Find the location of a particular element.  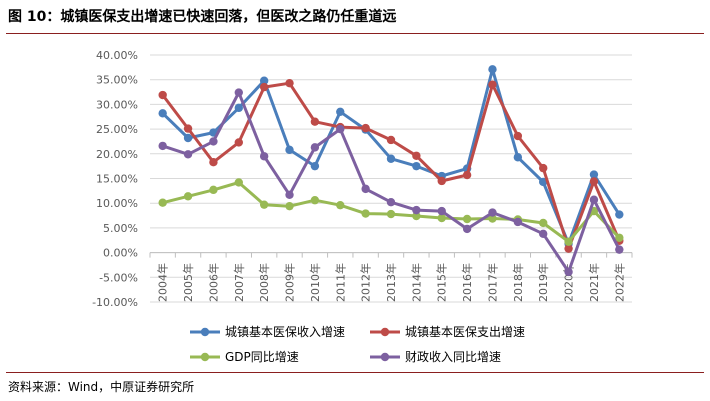

y-tick-label: 25.00% is located at coordinates (117, 129).